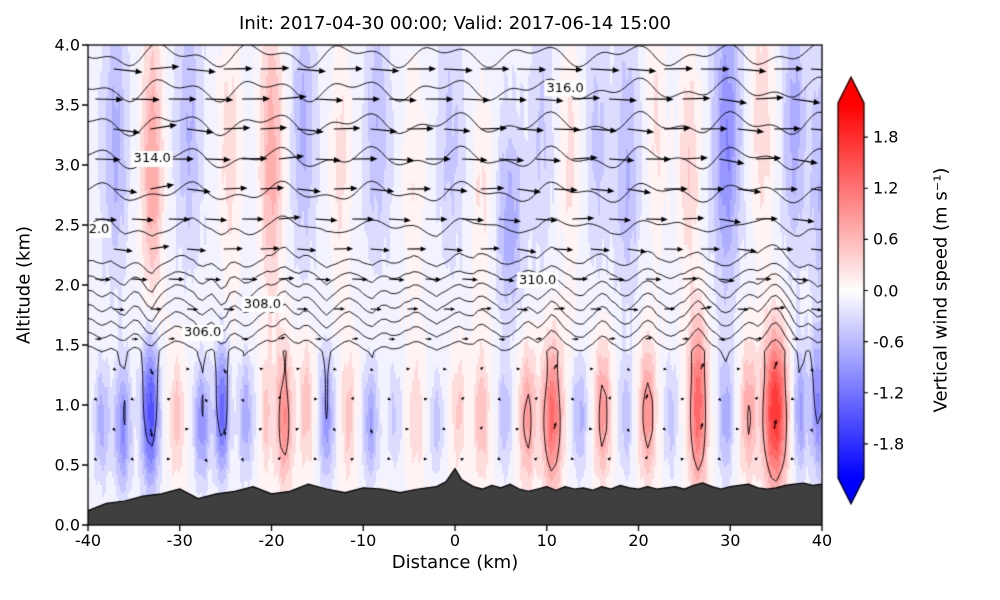 This screenshot has height=600, width=1000. I want to click on y-tick-label: 3.5, so click(67, 105).